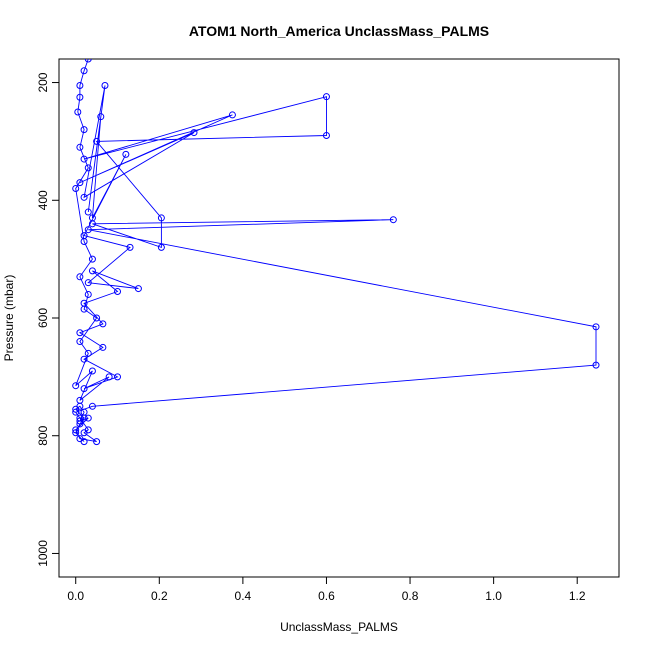 The image size is (650, 650). What do you see at coordinates (159, 596) in the screenshot?
I see `x-tick-label: 0.2` at bounding box center [159, 596].